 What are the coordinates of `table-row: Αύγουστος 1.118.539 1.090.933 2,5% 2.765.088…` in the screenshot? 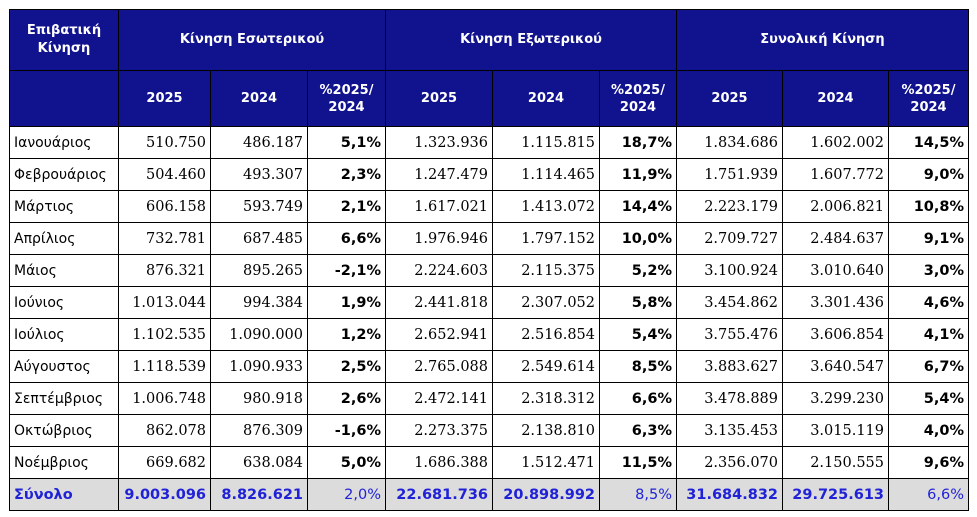 It's located at (489, 366).